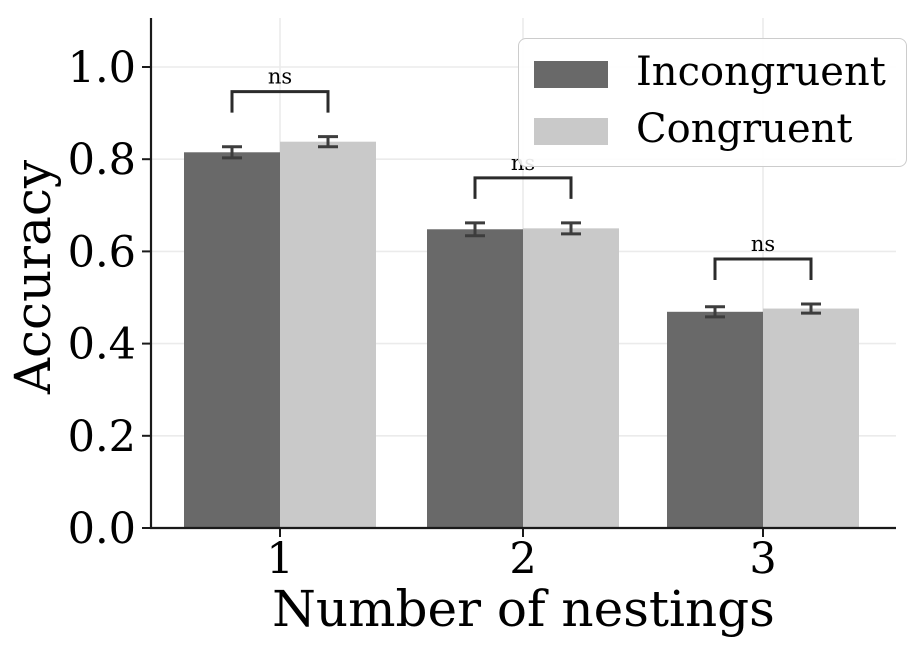 The height and width of the screenshot is (653, 913). I want to click on x-tick-label: 2, so click(522, 559).